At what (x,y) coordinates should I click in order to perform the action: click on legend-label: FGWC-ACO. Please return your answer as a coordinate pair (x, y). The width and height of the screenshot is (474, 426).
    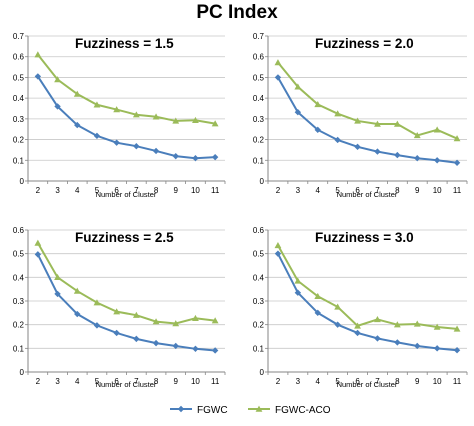
    Looking at the image, I should click on (303, 410).